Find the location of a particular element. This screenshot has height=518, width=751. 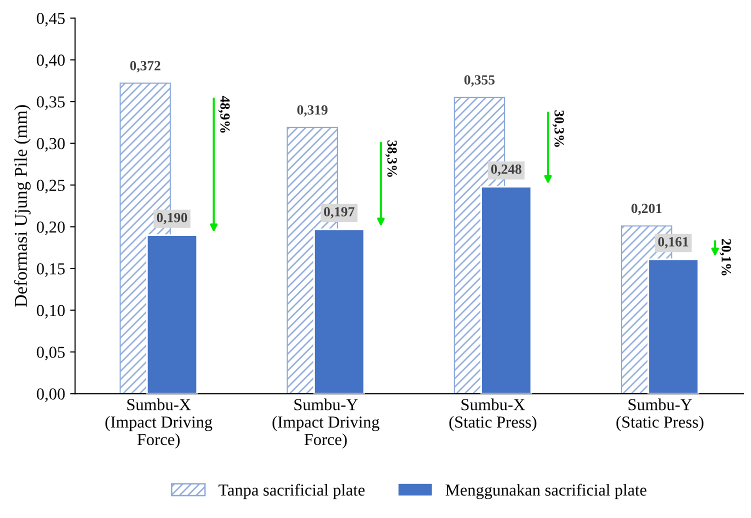

y-tick-label: 0,45 is located at coordinates (50, 19).